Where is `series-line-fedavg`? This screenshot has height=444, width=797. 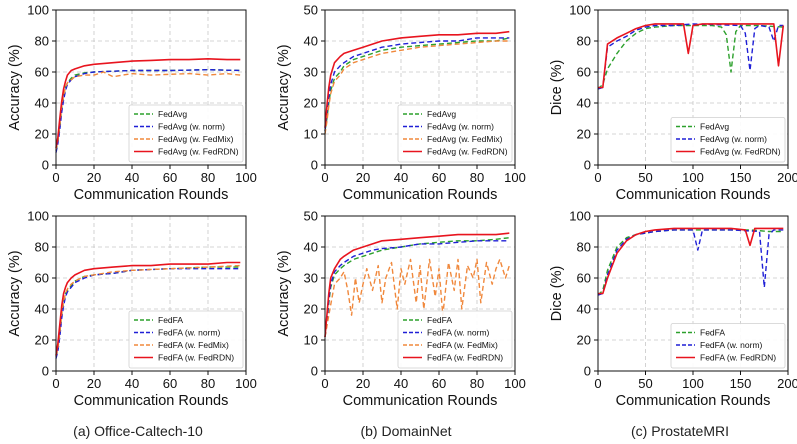 series-line-fedavg is located at coordinates (690, 57).